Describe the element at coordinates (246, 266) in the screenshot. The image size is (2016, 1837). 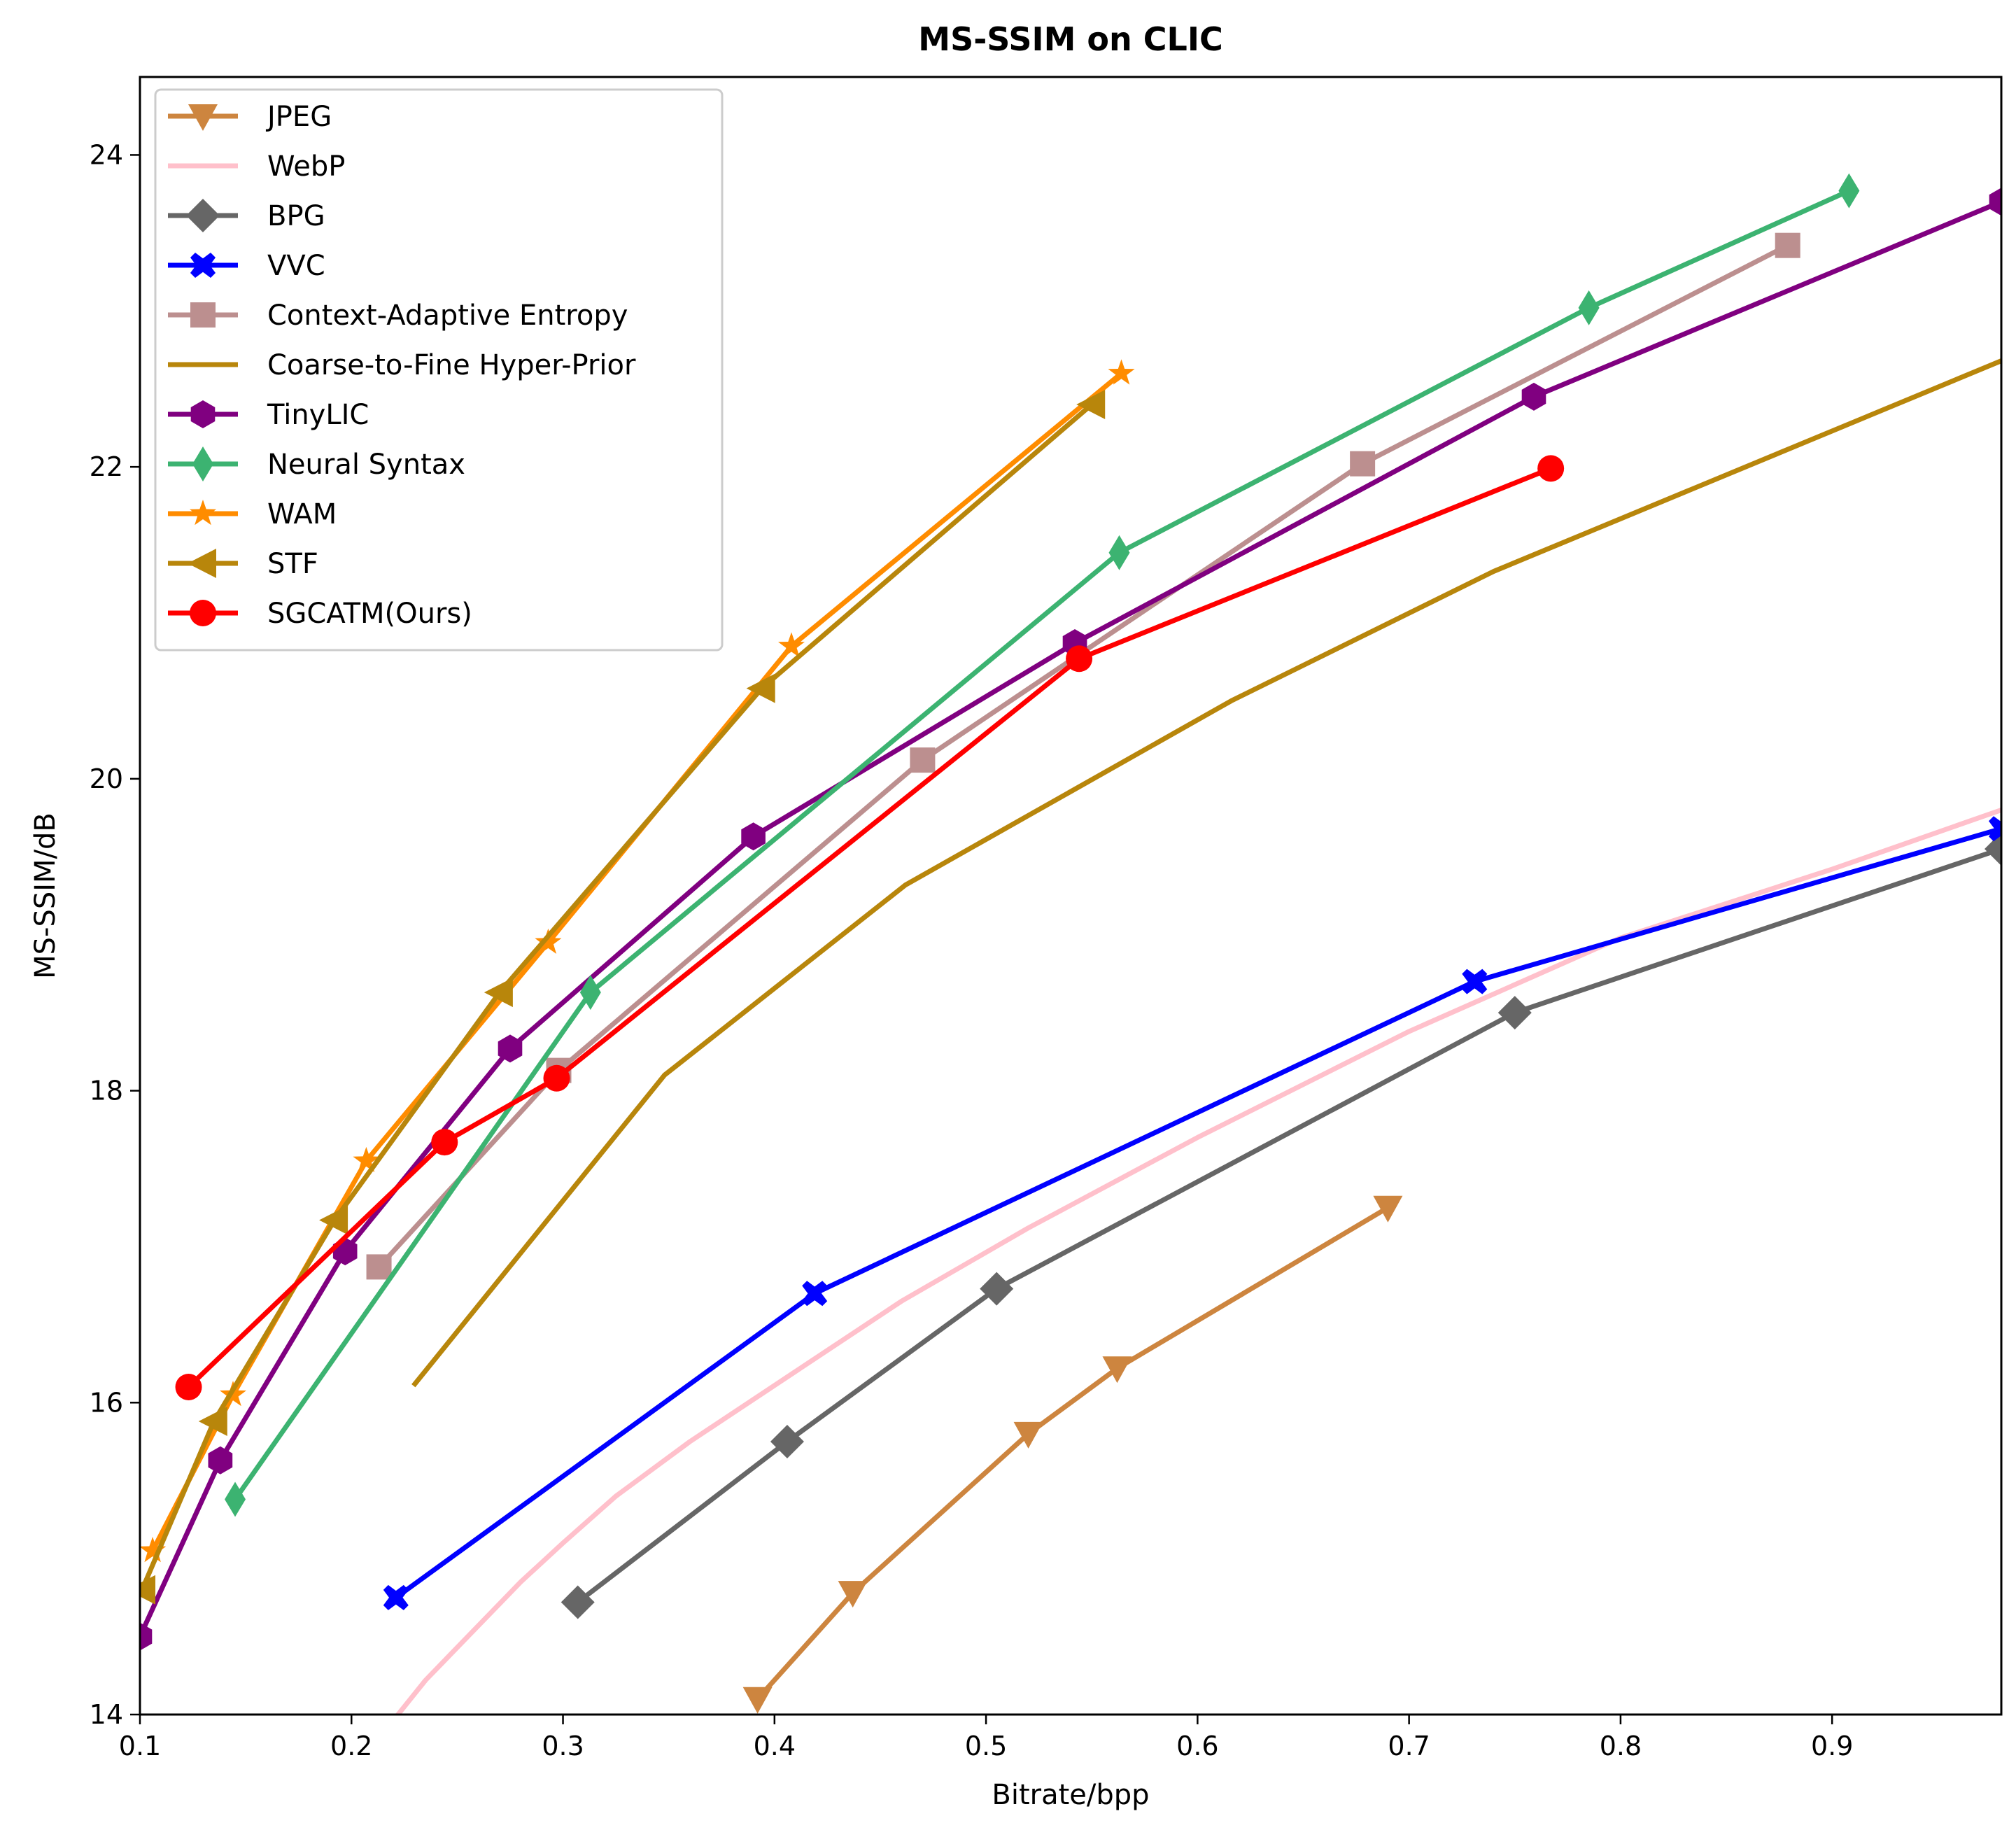
I see `legend-item-vvc: VVC` at that location.